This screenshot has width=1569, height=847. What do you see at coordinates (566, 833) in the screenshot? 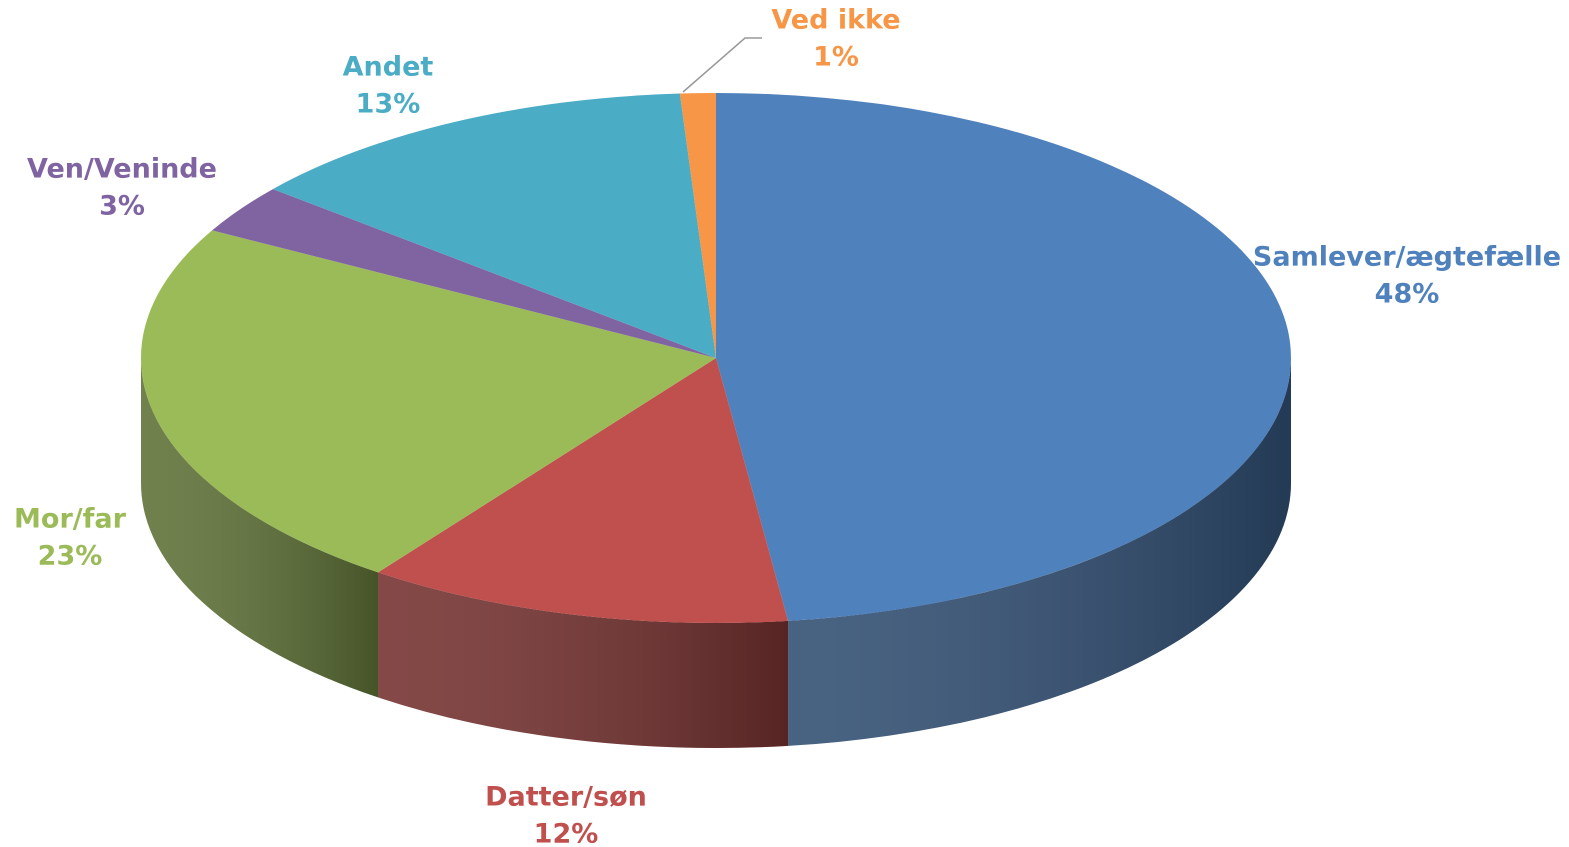
I see `slice-value-label: 12%` at bounding box center [566, 833].